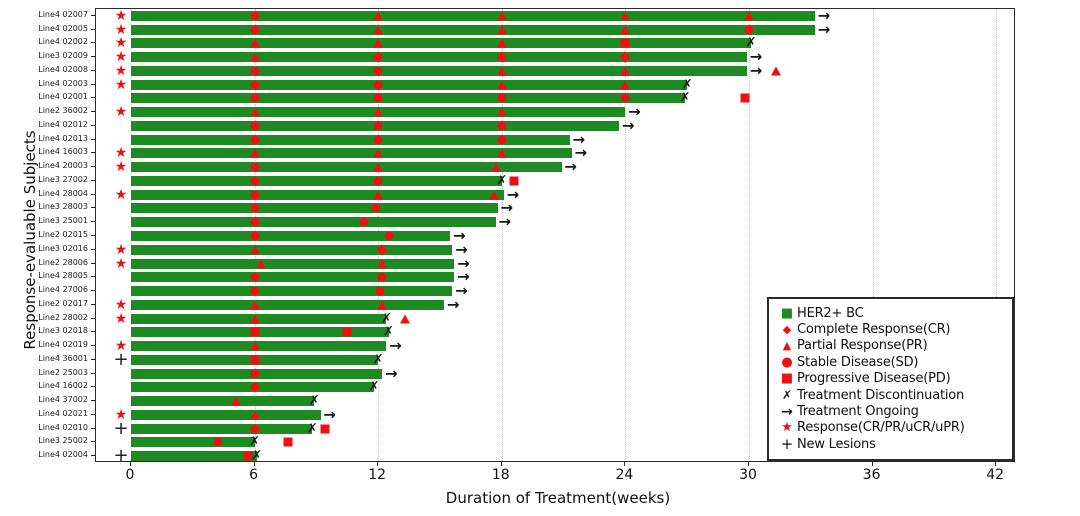 This screenshot has width=1080, height=516. What do you see at coordinates (63, 331) in the screenshot?
I see `subject-label: Line3 02018` at bounding box center [63, 331].